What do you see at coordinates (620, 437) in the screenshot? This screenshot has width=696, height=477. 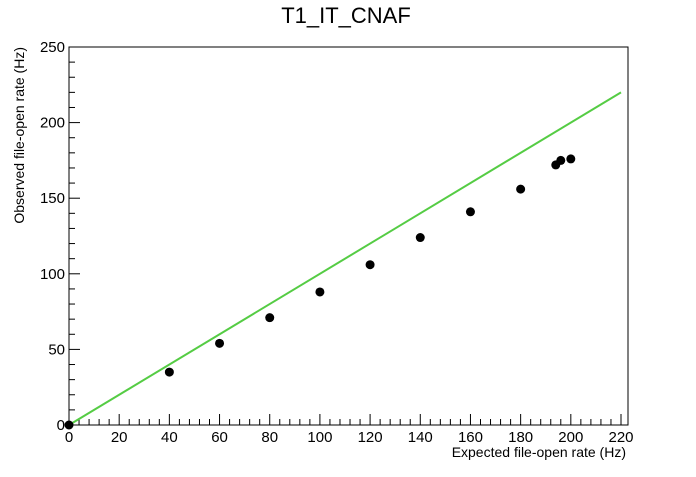 I see `x-tick-label: 220` at bounding box center [620, 437].